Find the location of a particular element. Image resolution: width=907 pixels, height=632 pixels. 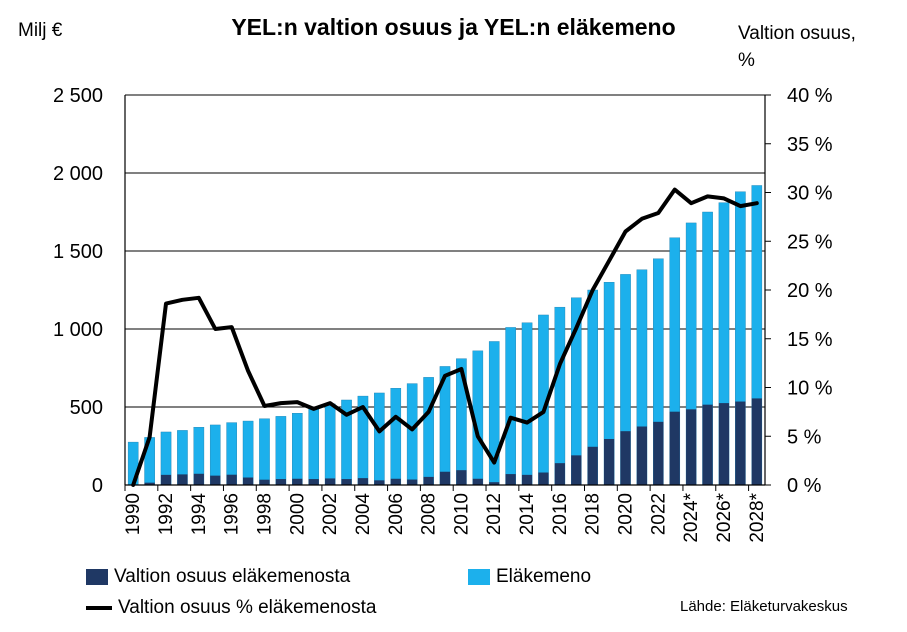

x-tick-label: 2024* is located at coordinates (691, 517).